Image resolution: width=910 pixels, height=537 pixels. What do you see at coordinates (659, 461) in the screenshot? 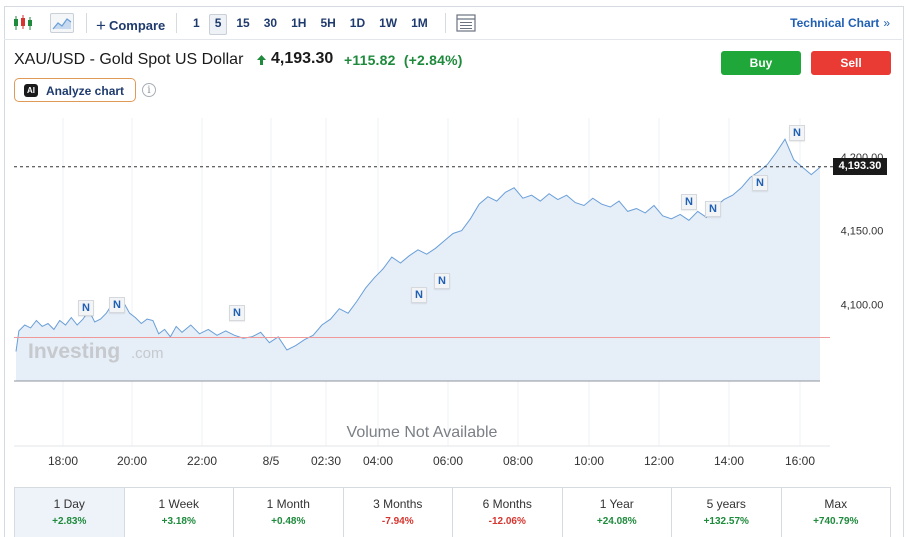
I see `x-tick-label: 12:00` at bounding box center [659, 461].